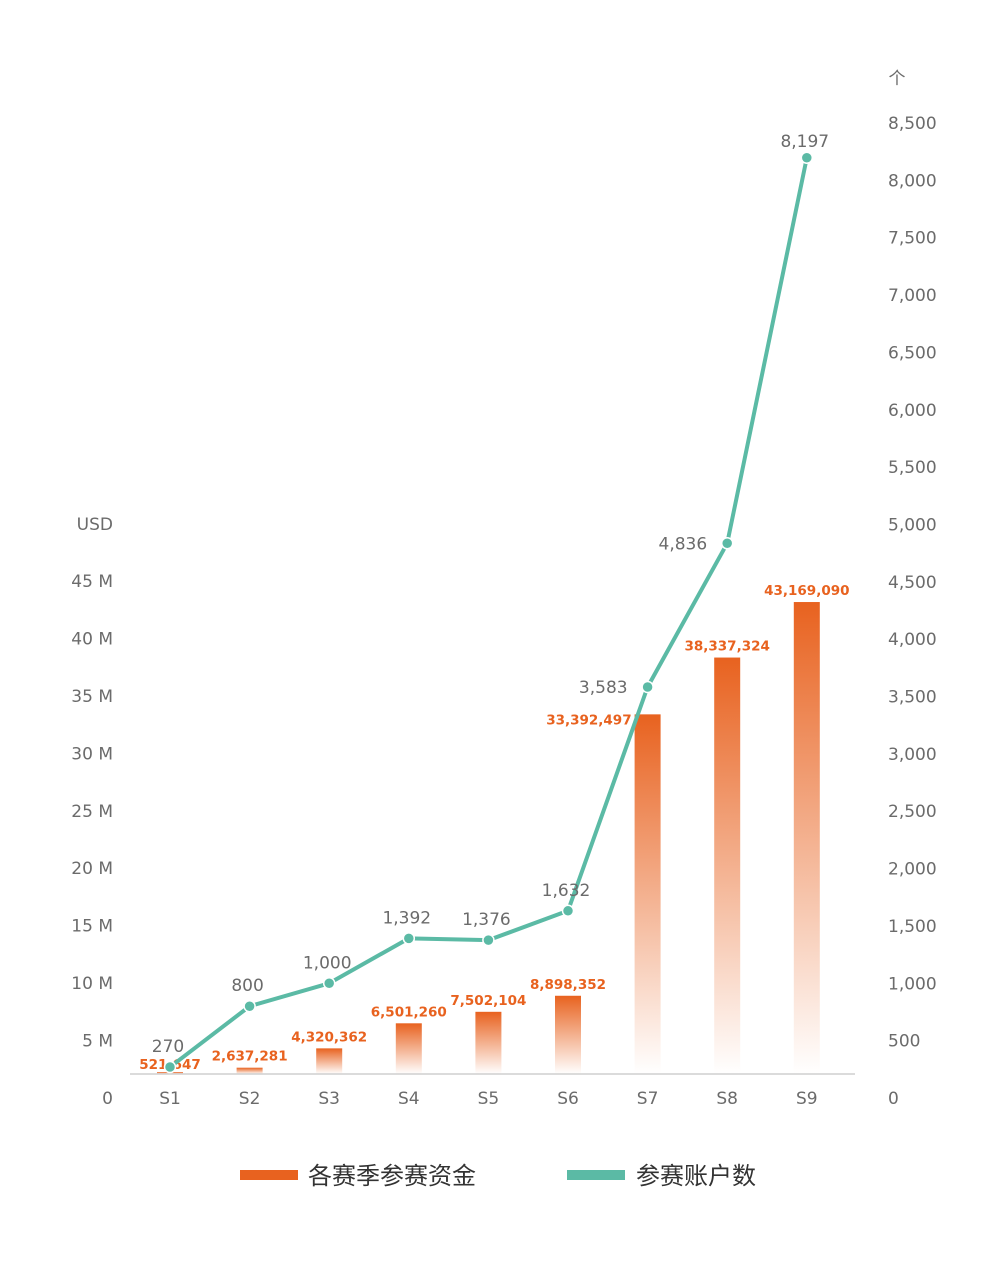 This screenshot has height=1280, width=1006. Describe the element at coordinates (912, 583) in the screenshot. I see `right-tick-label: 4,500` at that location.